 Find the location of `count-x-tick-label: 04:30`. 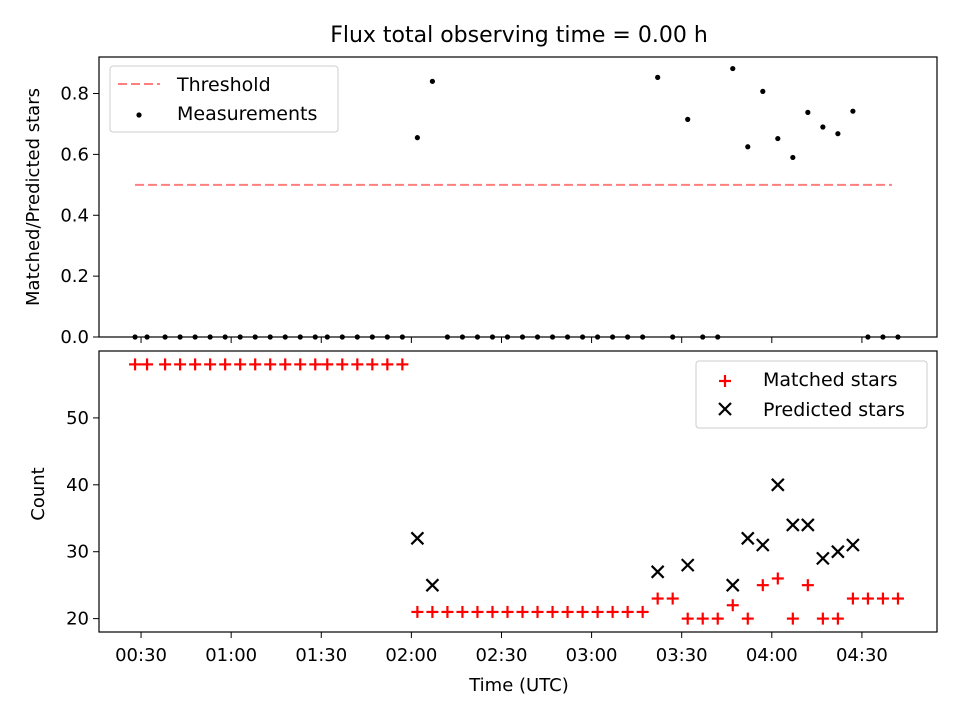

count-x-tick-label: 04:30 is located at coordinates (862, 655).